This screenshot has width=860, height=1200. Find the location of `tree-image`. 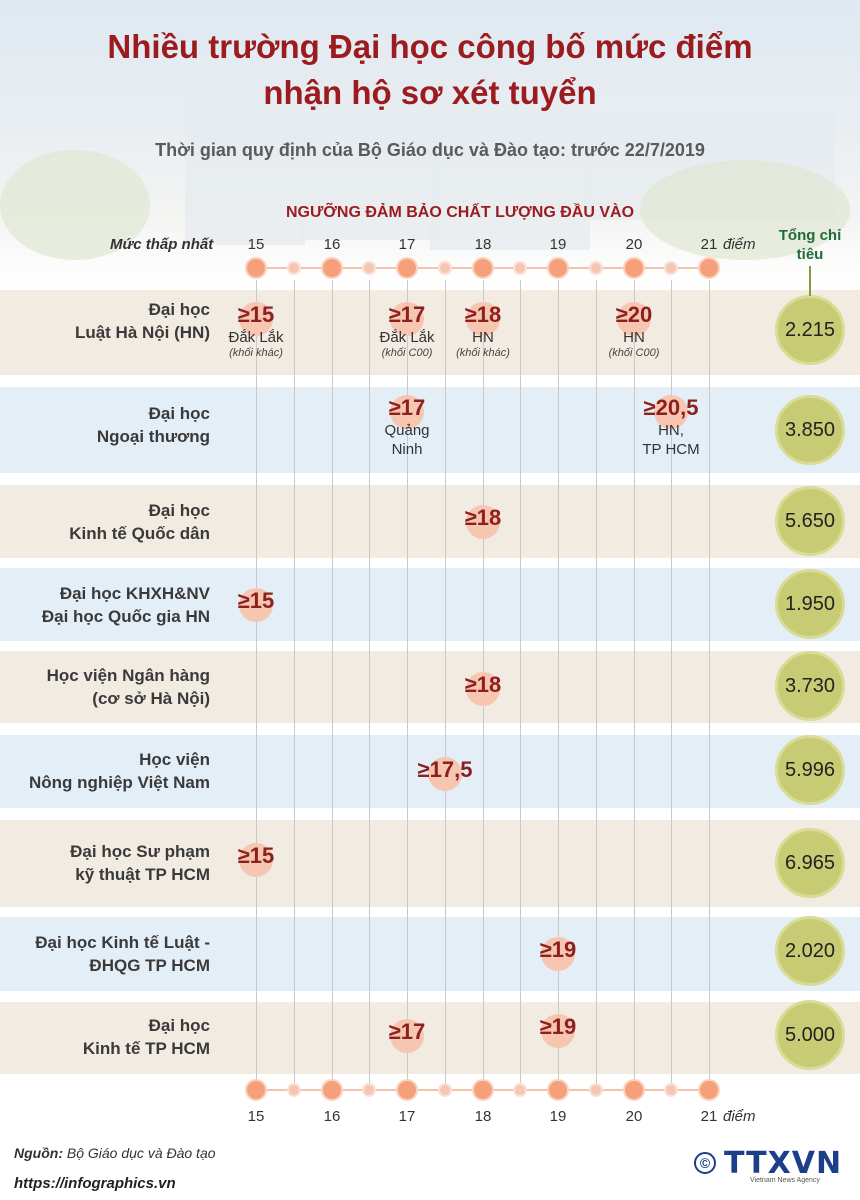

tree-image is located at coordinates (745, 210).